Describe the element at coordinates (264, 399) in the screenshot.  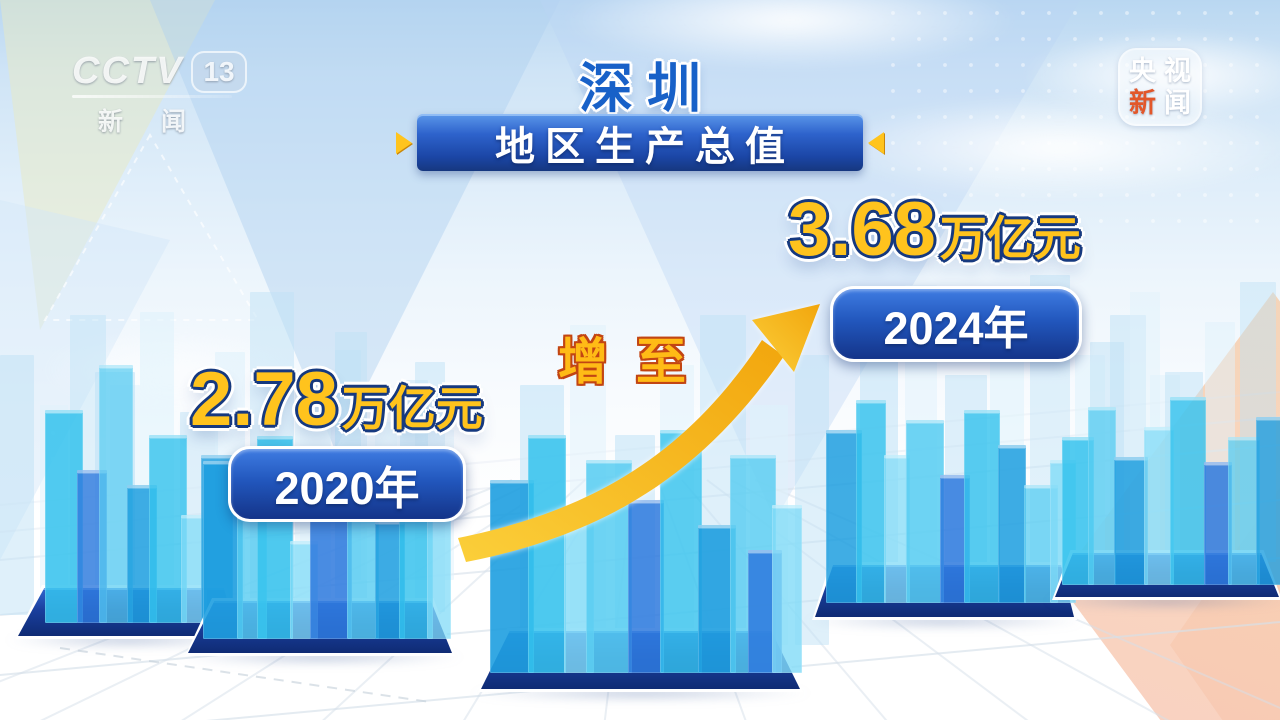
I see `gdp-2020-number: 2.78` at that location.